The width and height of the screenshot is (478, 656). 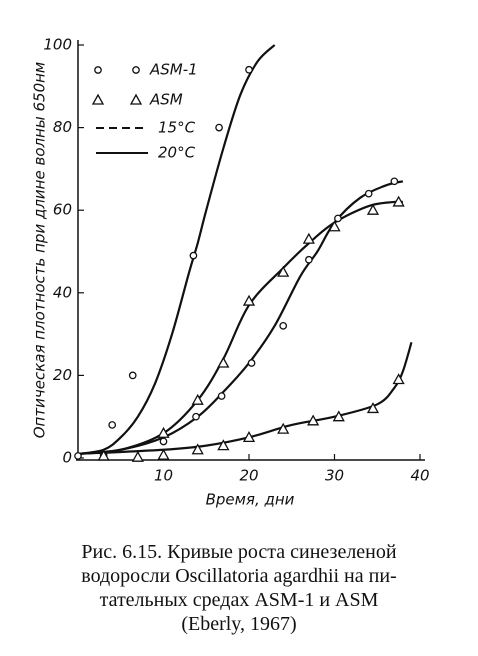 I want to click on caption-line: водоросли Oscillatoria agardhii на пи-, so click(x=239, y=576).